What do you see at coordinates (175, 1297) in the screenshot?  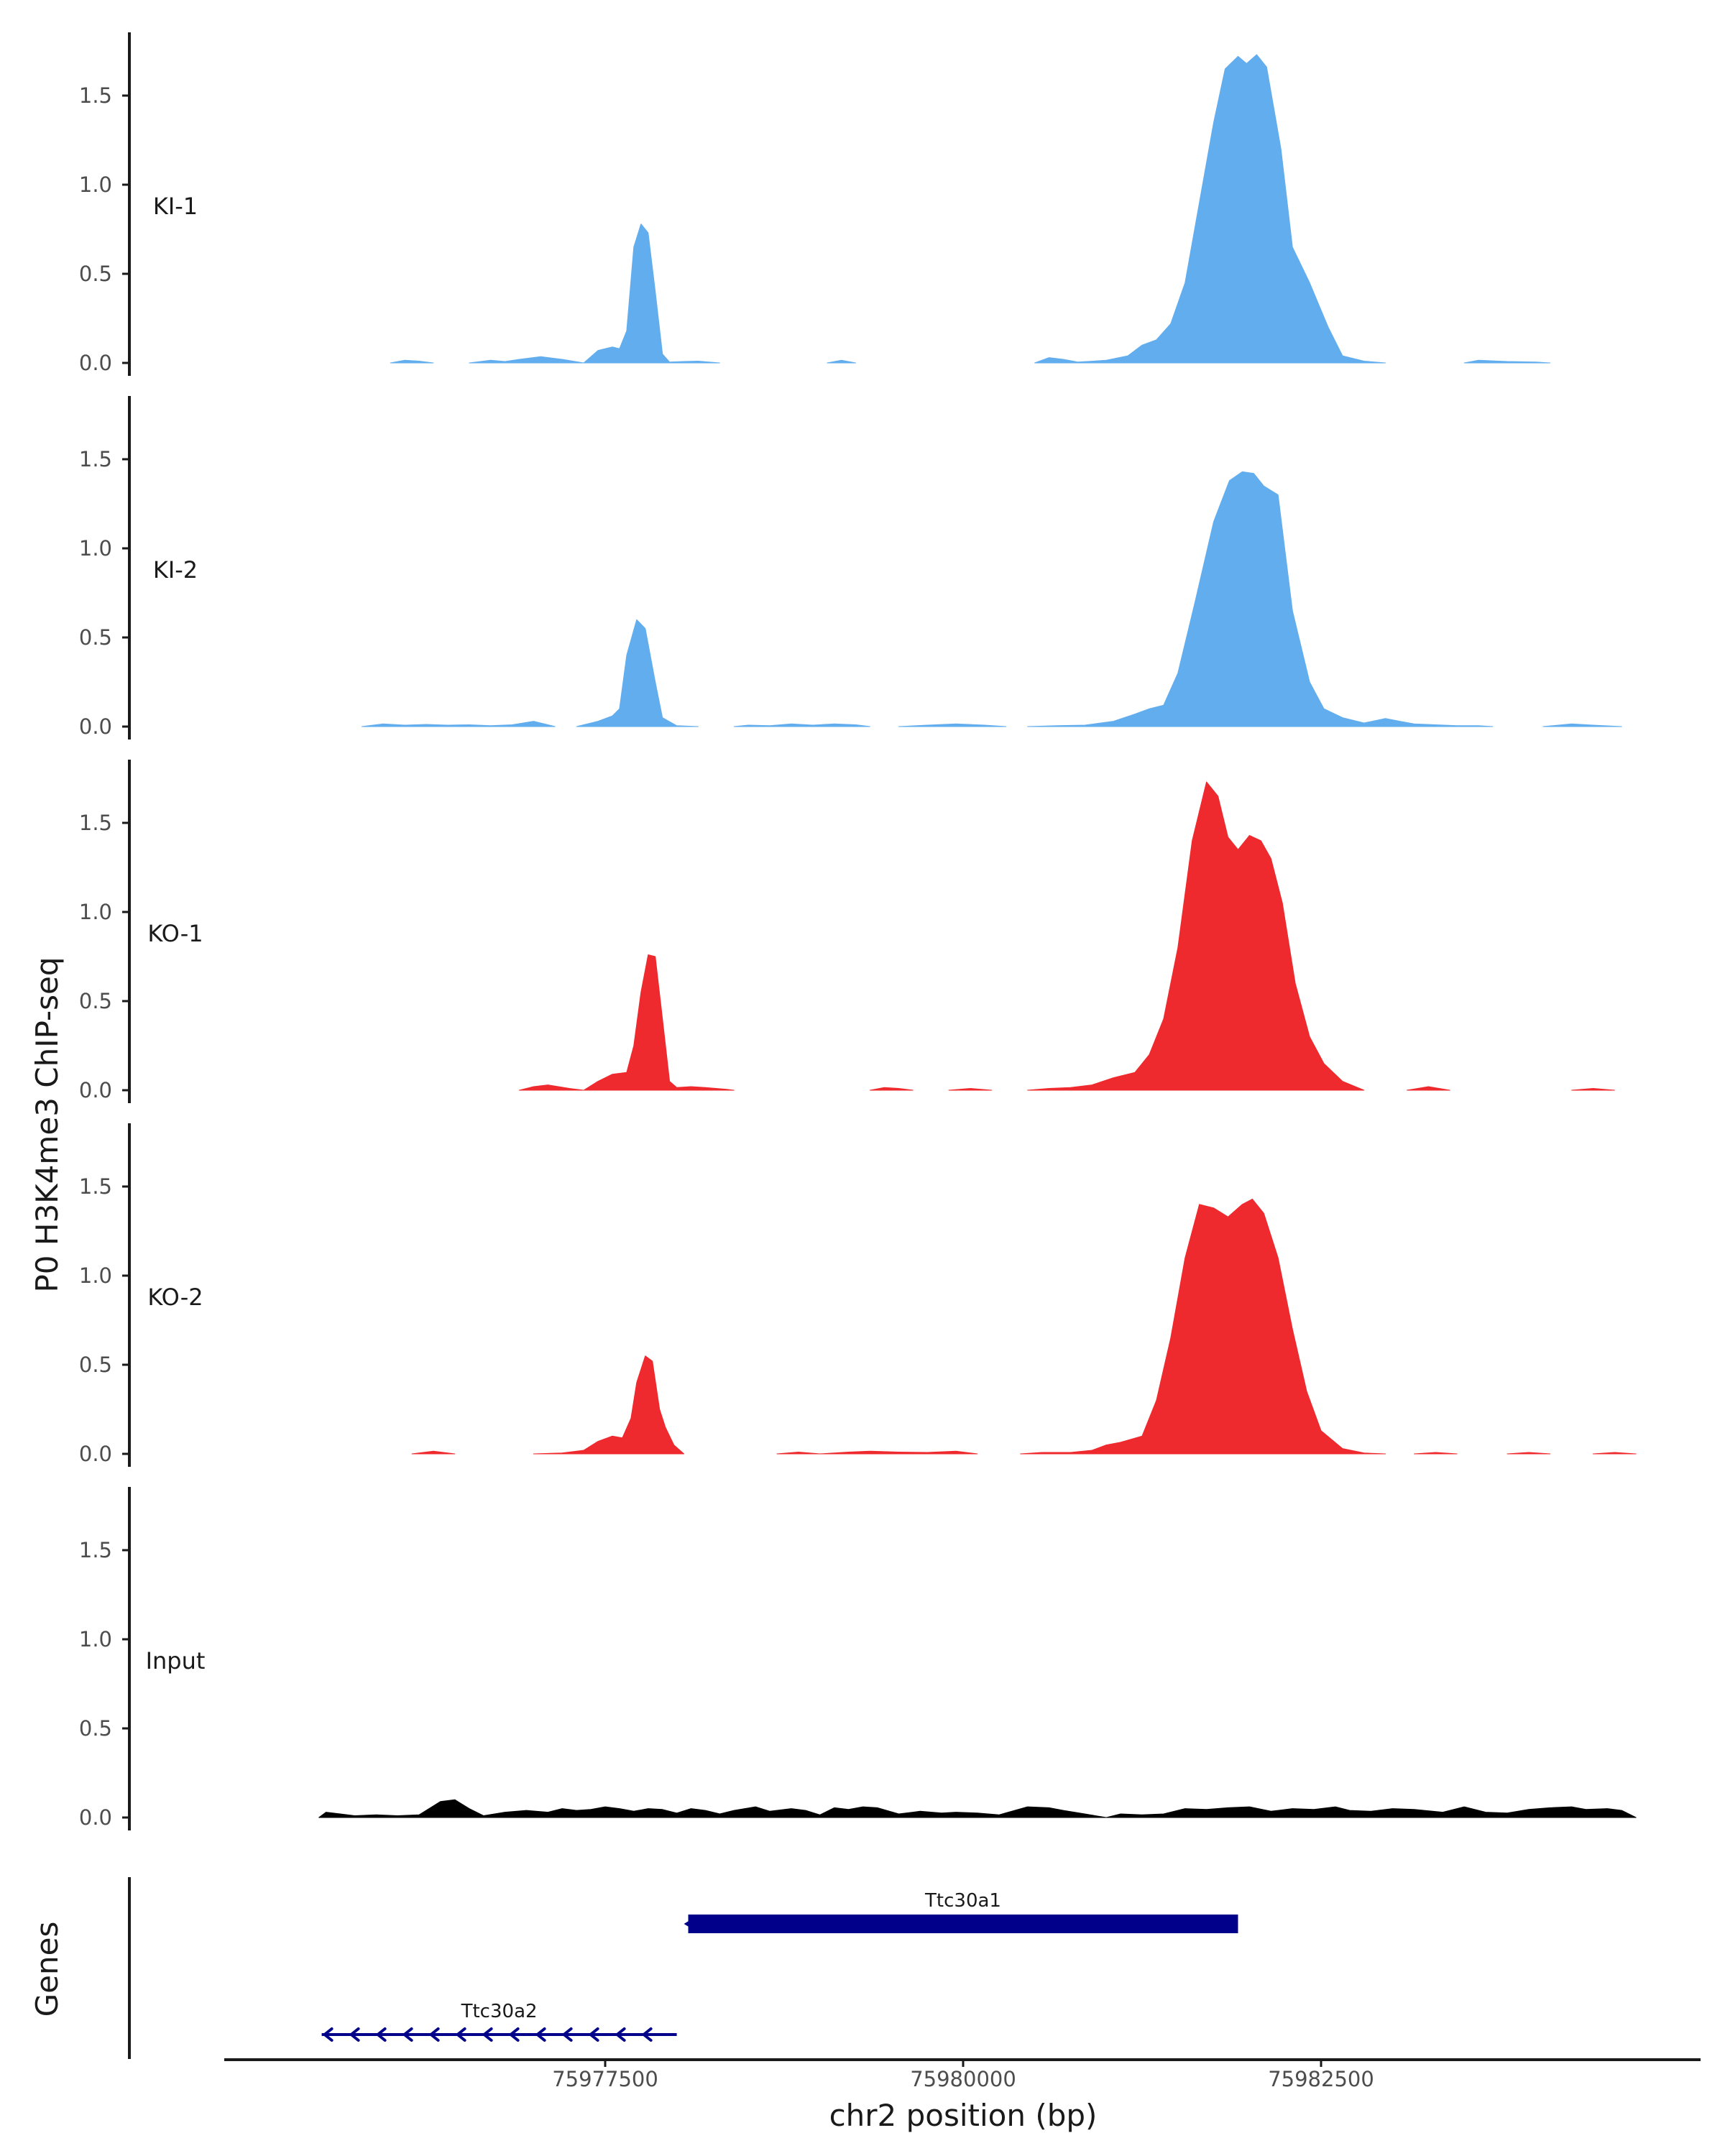 I see `track-label: KO-2` at bounding box center [175, 1297].